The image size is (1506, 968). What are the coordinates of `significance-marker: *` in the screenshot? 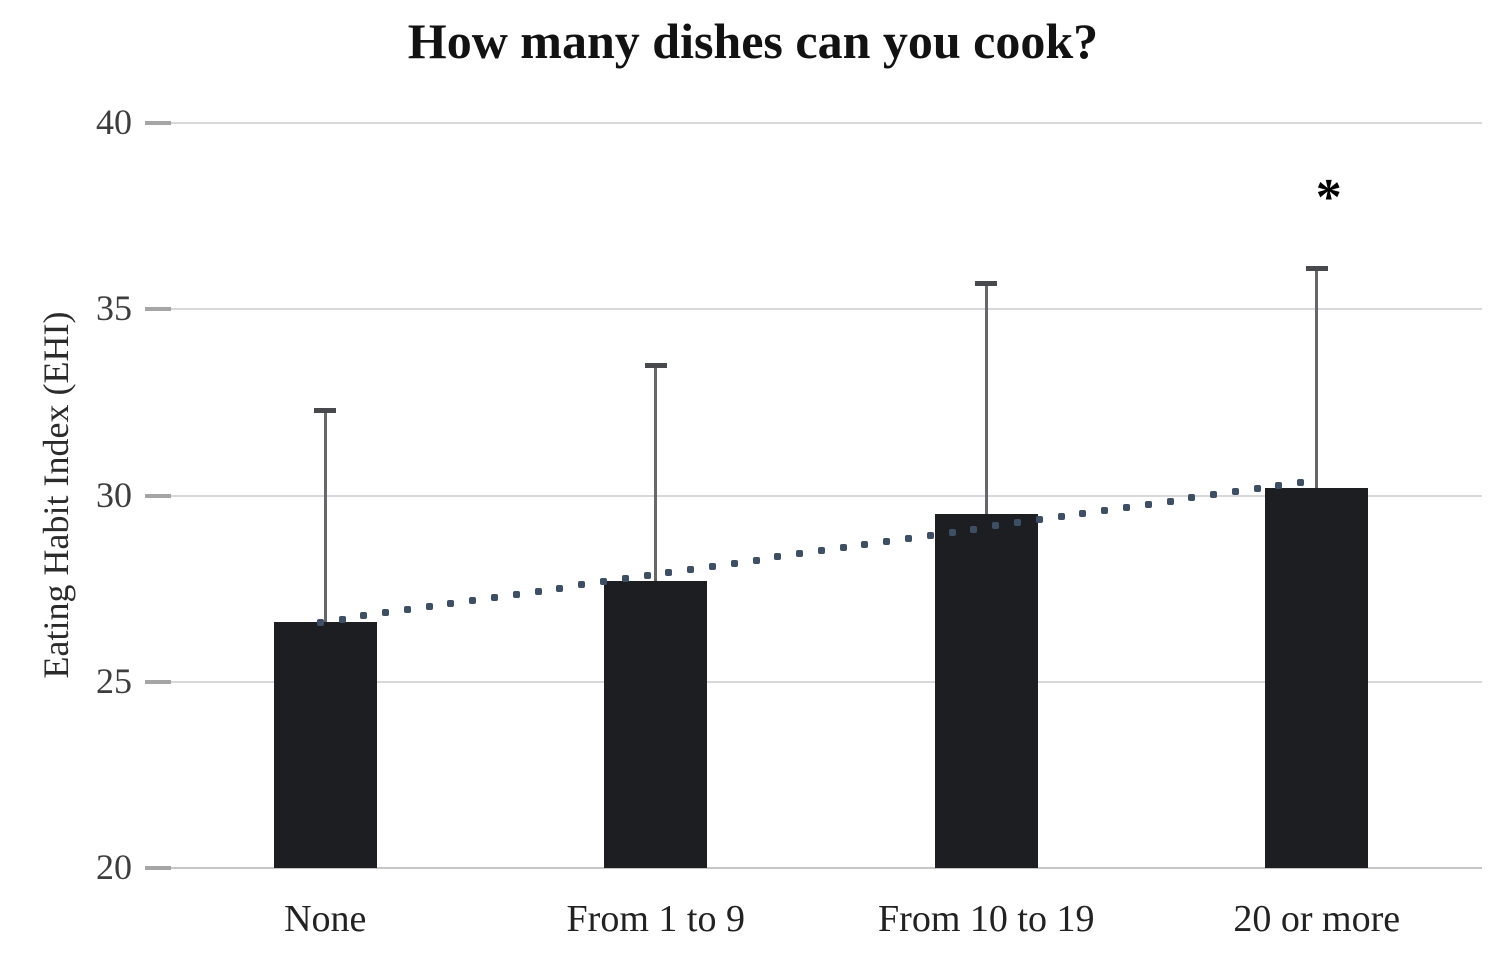 It's located at (1328, 197).